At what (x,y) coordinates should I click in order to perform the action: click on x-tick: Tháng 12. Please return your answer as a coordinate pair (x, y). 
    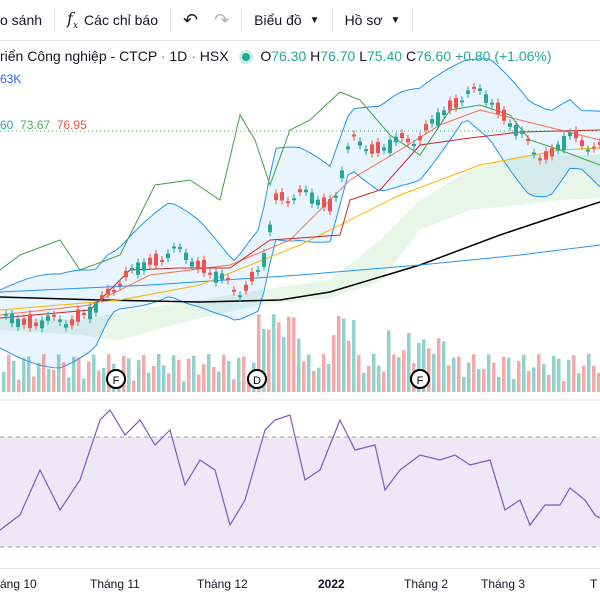
    Looking at the image, I should click on (222, 584).